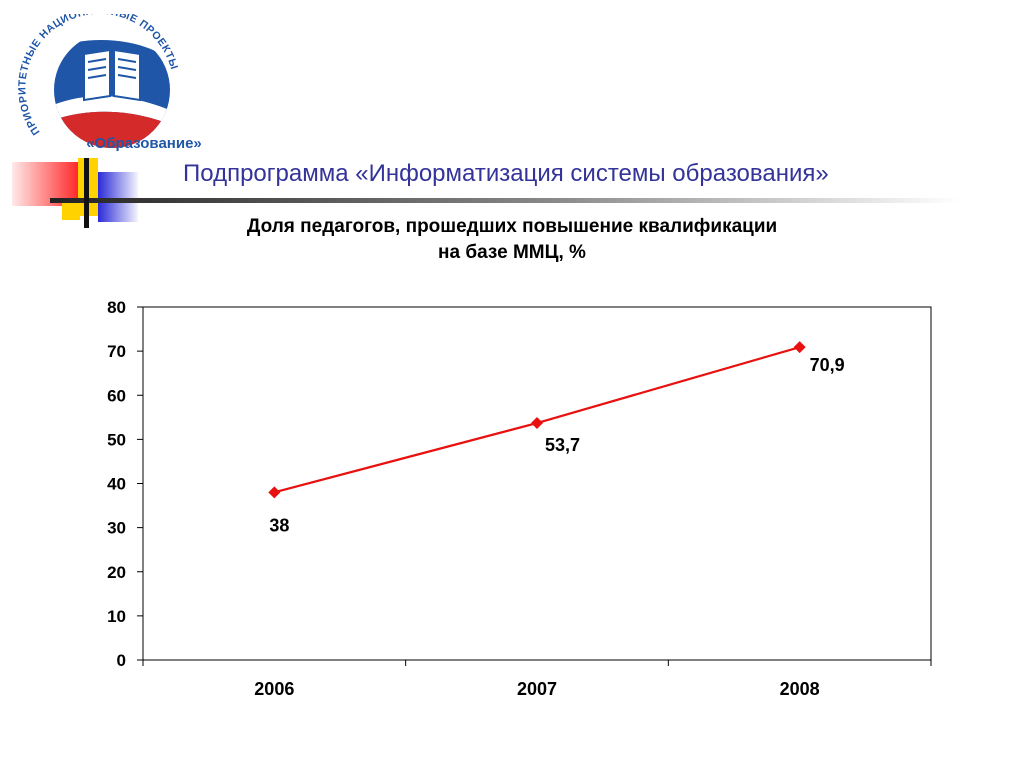 This screenshot has height=768, width=1024. What do you see at coordinates (486, 193) in the screenshot?
I see `header-decoration` at bounding box center [486, 193].